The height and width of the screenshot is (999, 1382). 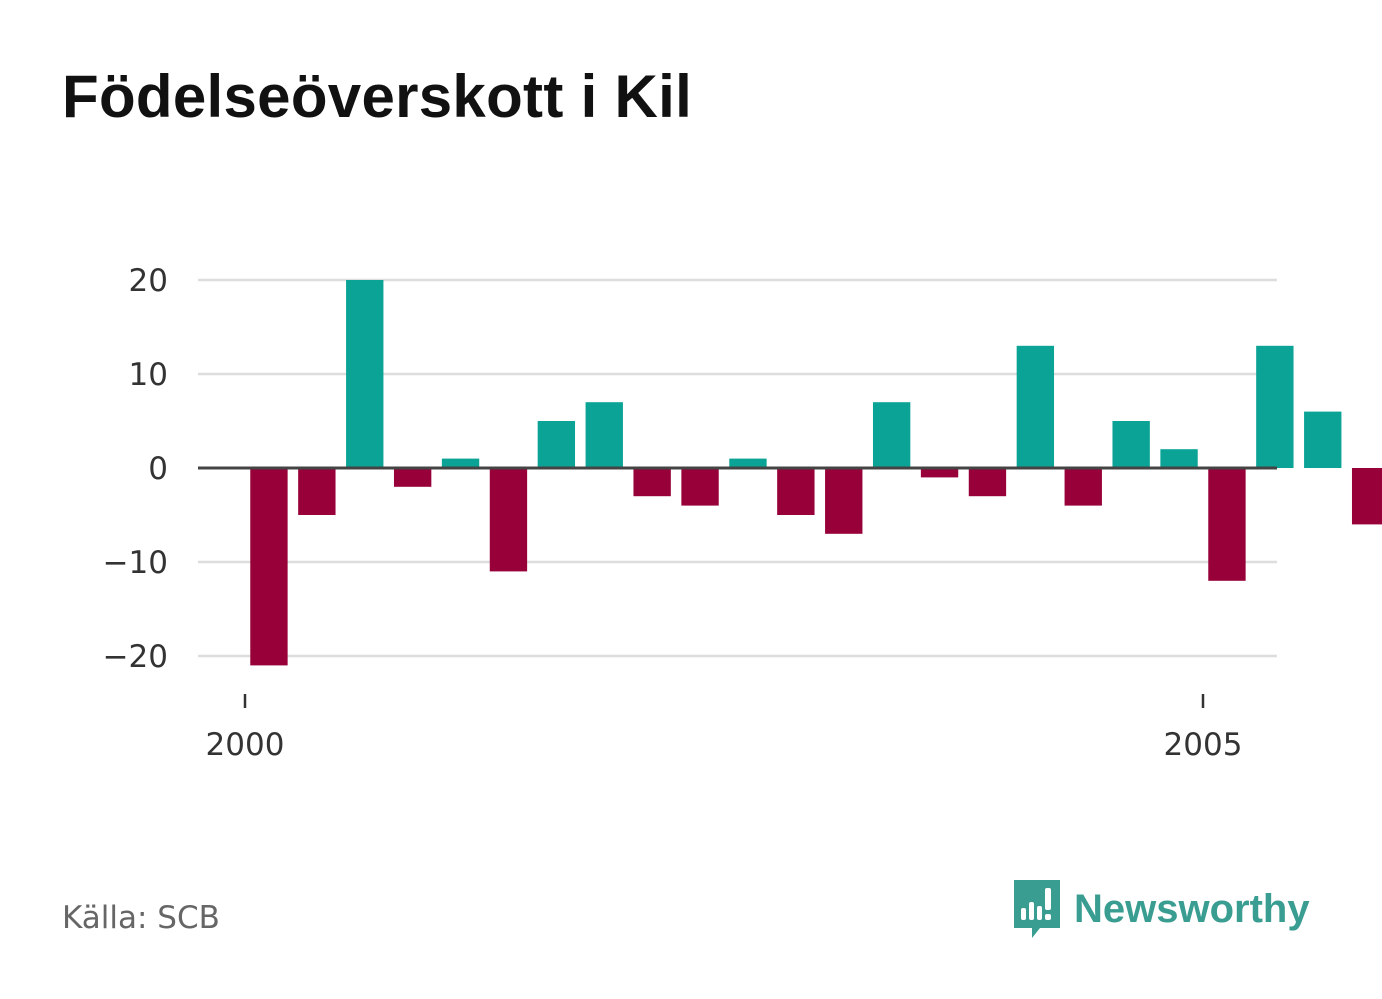 What do you see at coordinates (135, 563) in the screenshot?
I see `y-tick-label: −10` at bounding box center [135, 563].